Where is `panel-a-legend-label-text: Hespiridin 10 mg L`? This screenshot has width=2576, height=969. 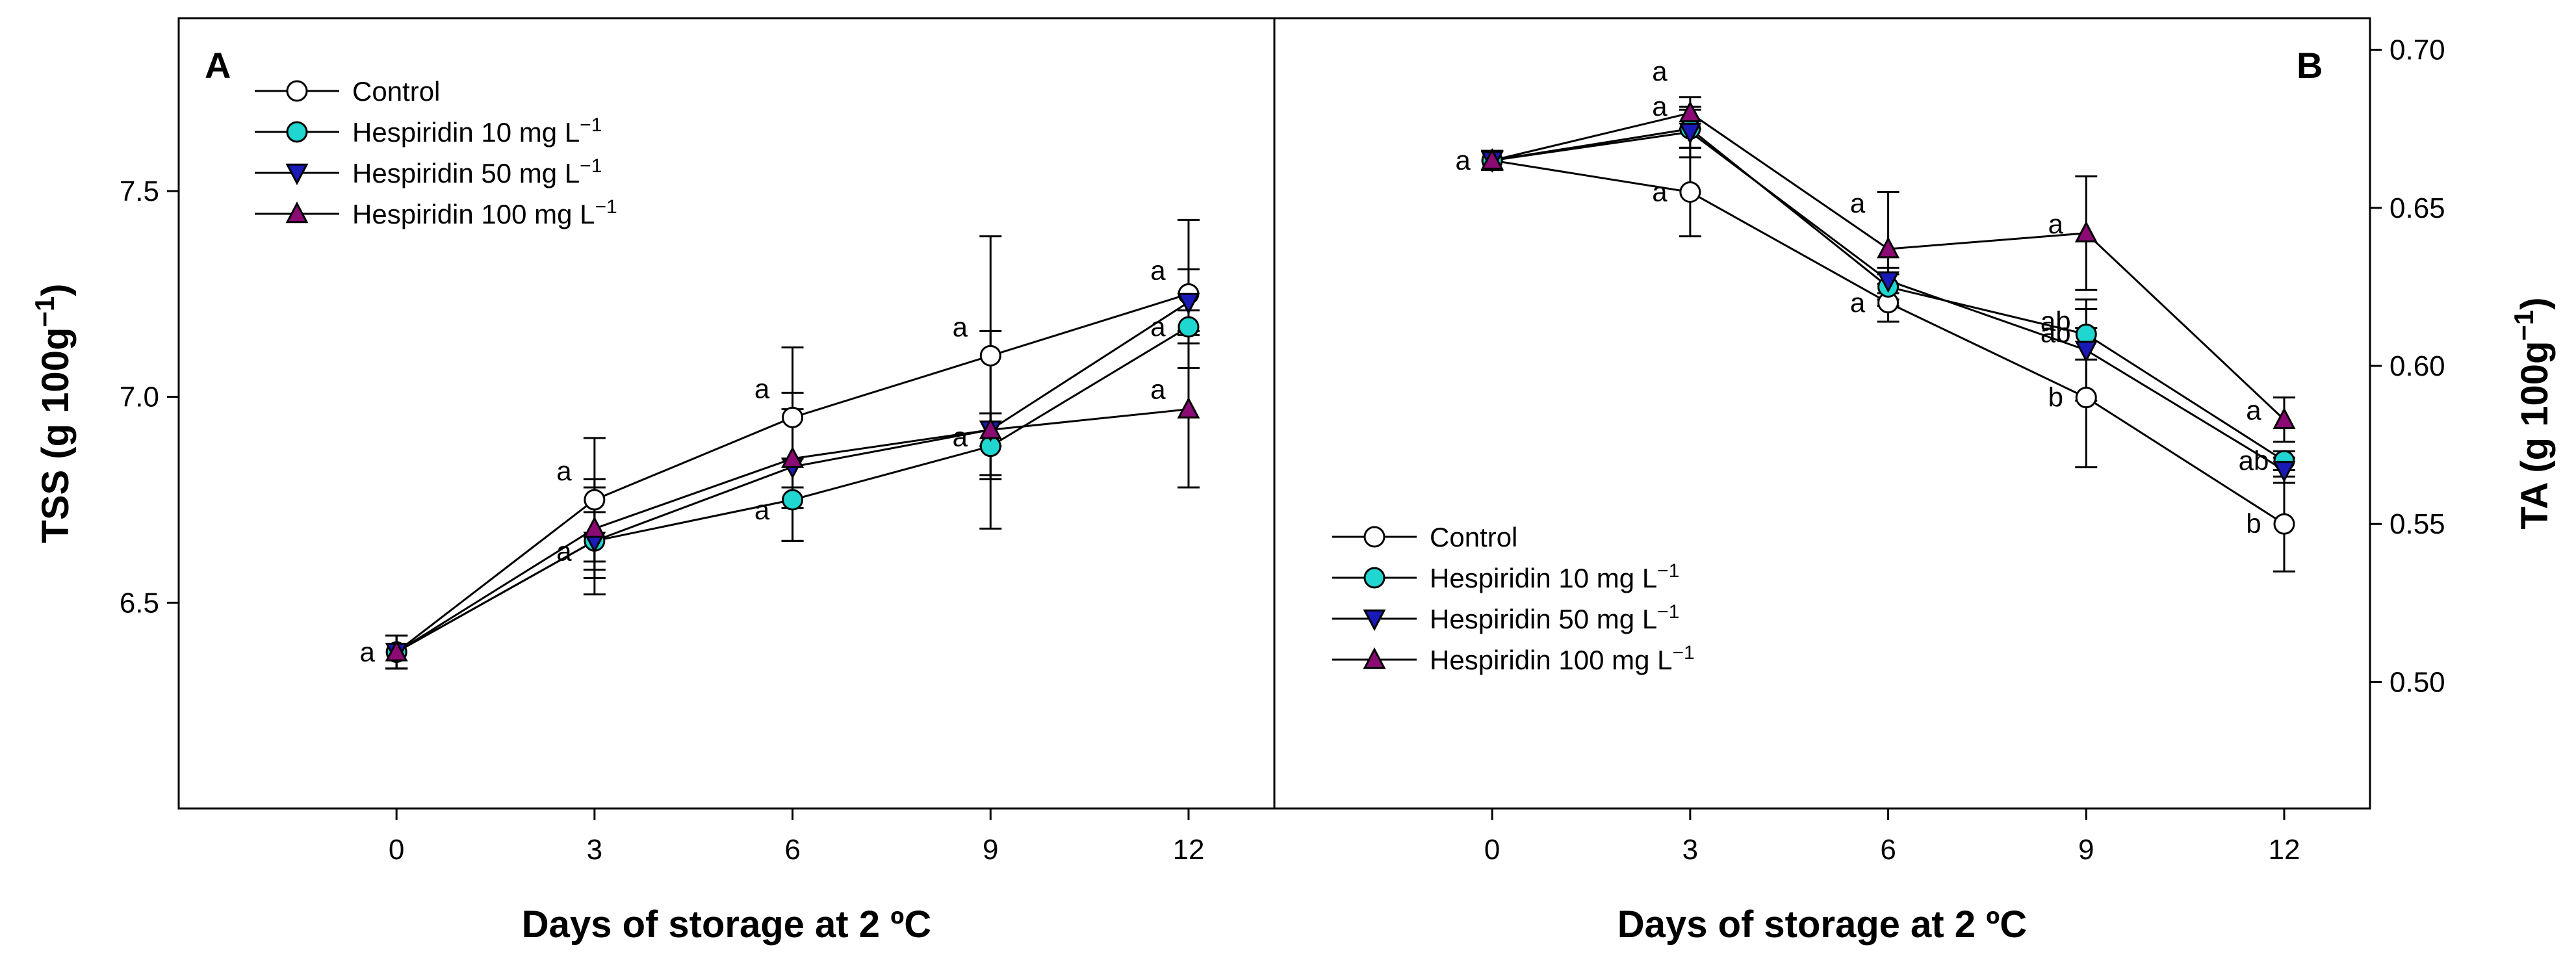
panel-a-legend-label-text: Hespiridin 10 mg L is located at coordinates (466, 132).